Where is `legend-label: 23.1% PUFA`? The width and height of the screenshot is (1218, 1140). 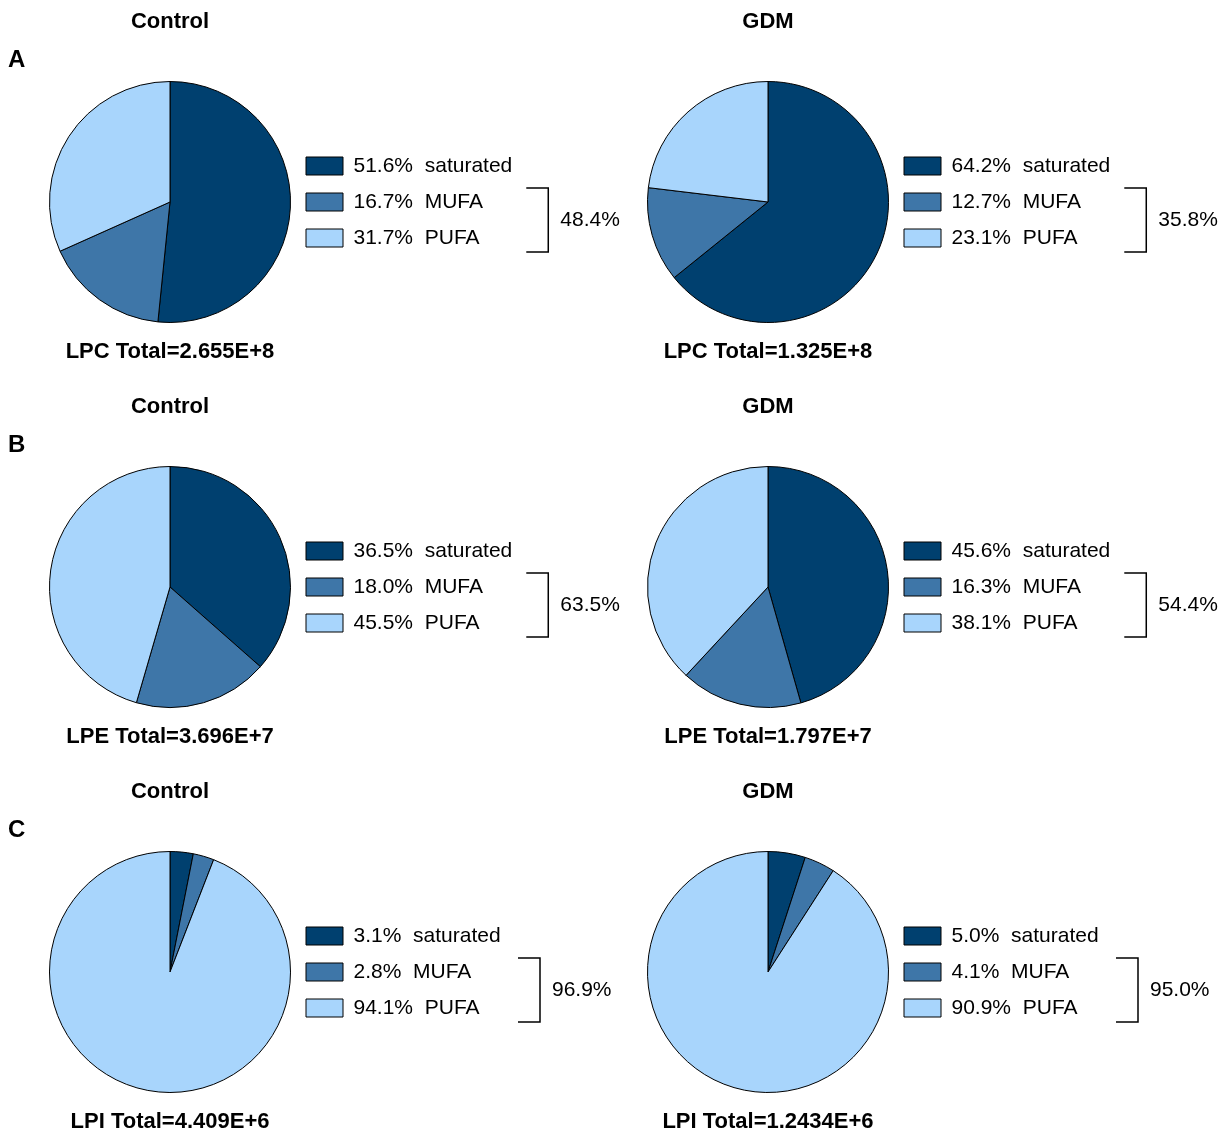 legend-label: 23.1% PUFA is located at coordinates (1014, 236).